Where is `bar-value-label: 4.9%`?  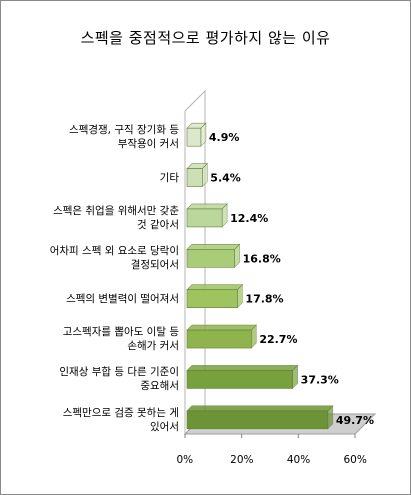
bar-value-label: 4.9% is located at coordinates (224, 137).